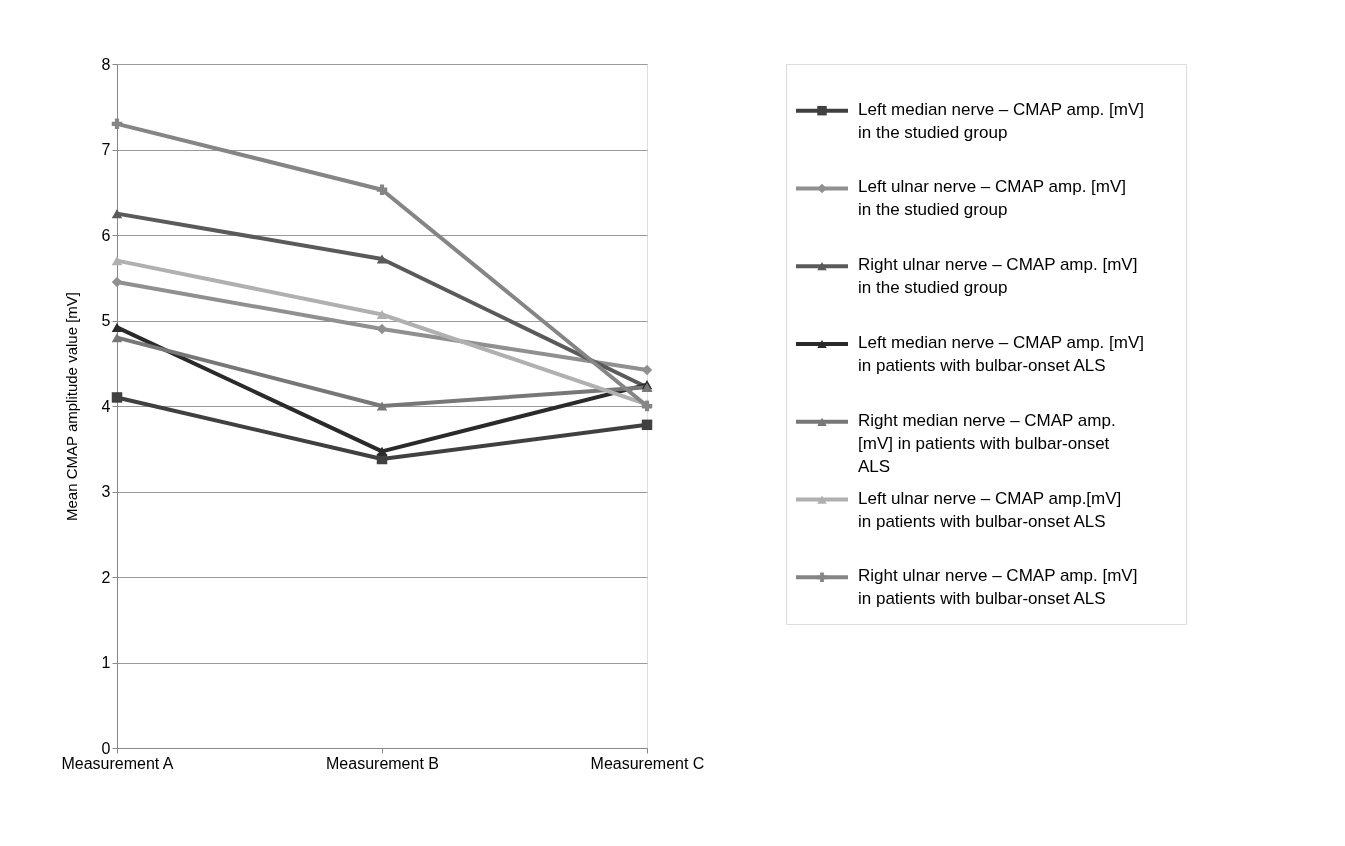 The width and height of the screenshot is (1345, 846). What do you see at coordinates (106, 748) in the screenshot?
I see `y-tick-label: 0` at bounding box center [106, 748].